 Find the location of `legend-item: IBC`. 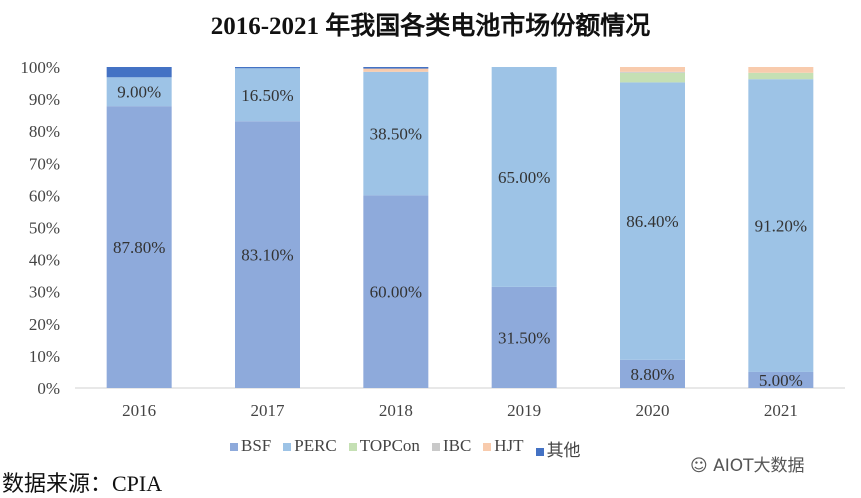

legend-item: IBC is located at coordinates (451, 448).